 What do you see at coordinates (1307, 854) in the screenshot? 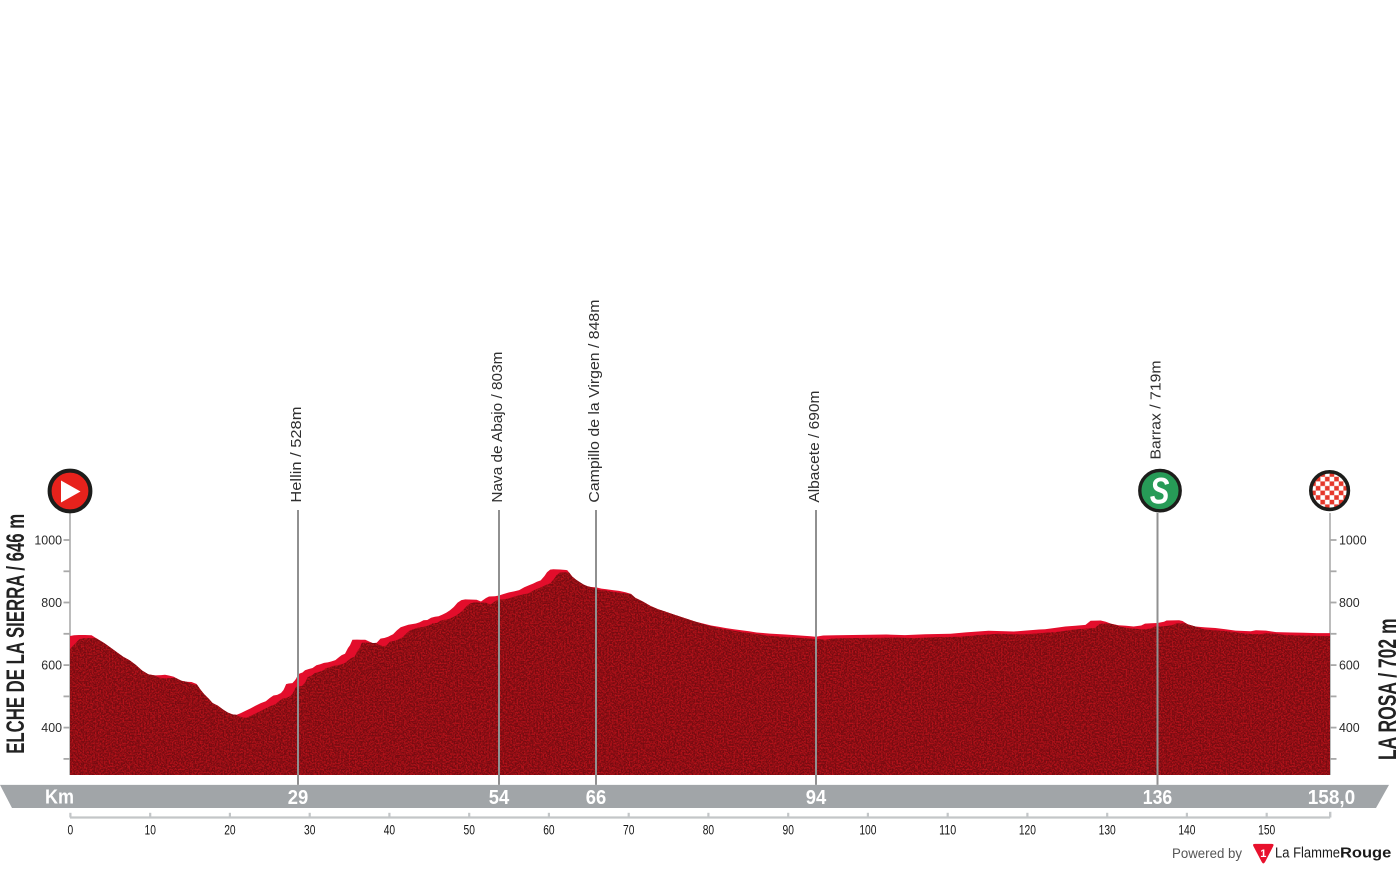
I see `svg-text: La Flamme` at bounding box center [1307, 854].